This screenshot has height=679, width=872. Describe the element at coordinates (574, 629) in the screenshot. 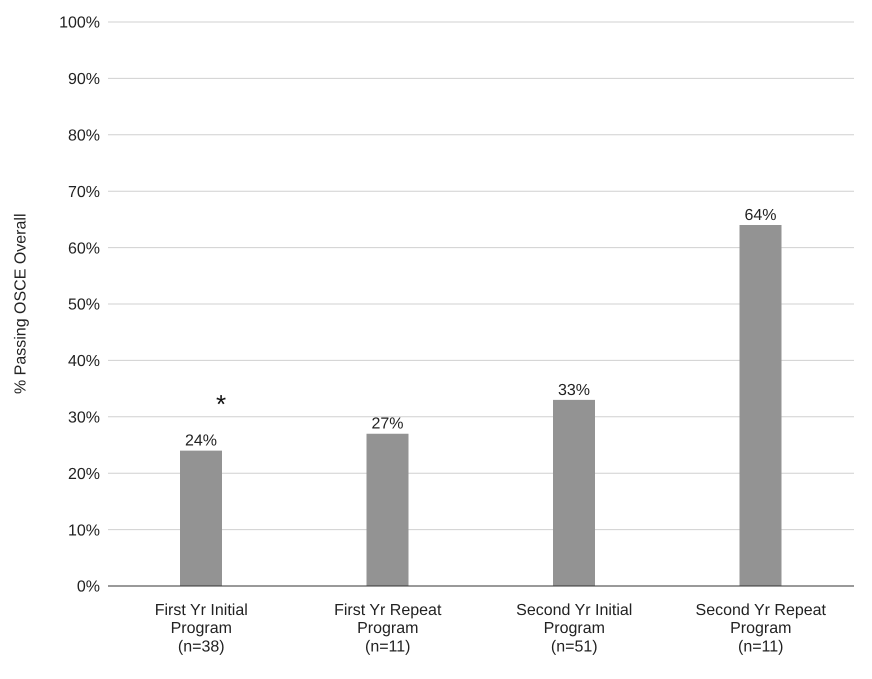

I see `x-tick-label: Second Yr Initial Program (n=51)` at that location.